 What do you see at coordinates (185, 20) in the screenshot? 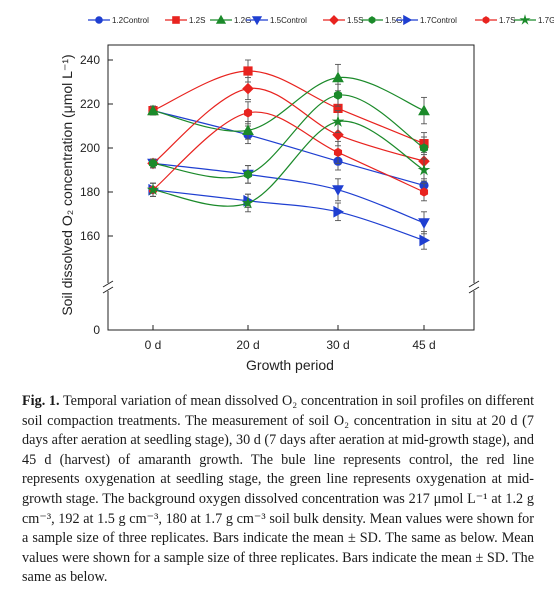
I see `legend-item-1.2S: 1.2S` at bounding box center [185, 20].